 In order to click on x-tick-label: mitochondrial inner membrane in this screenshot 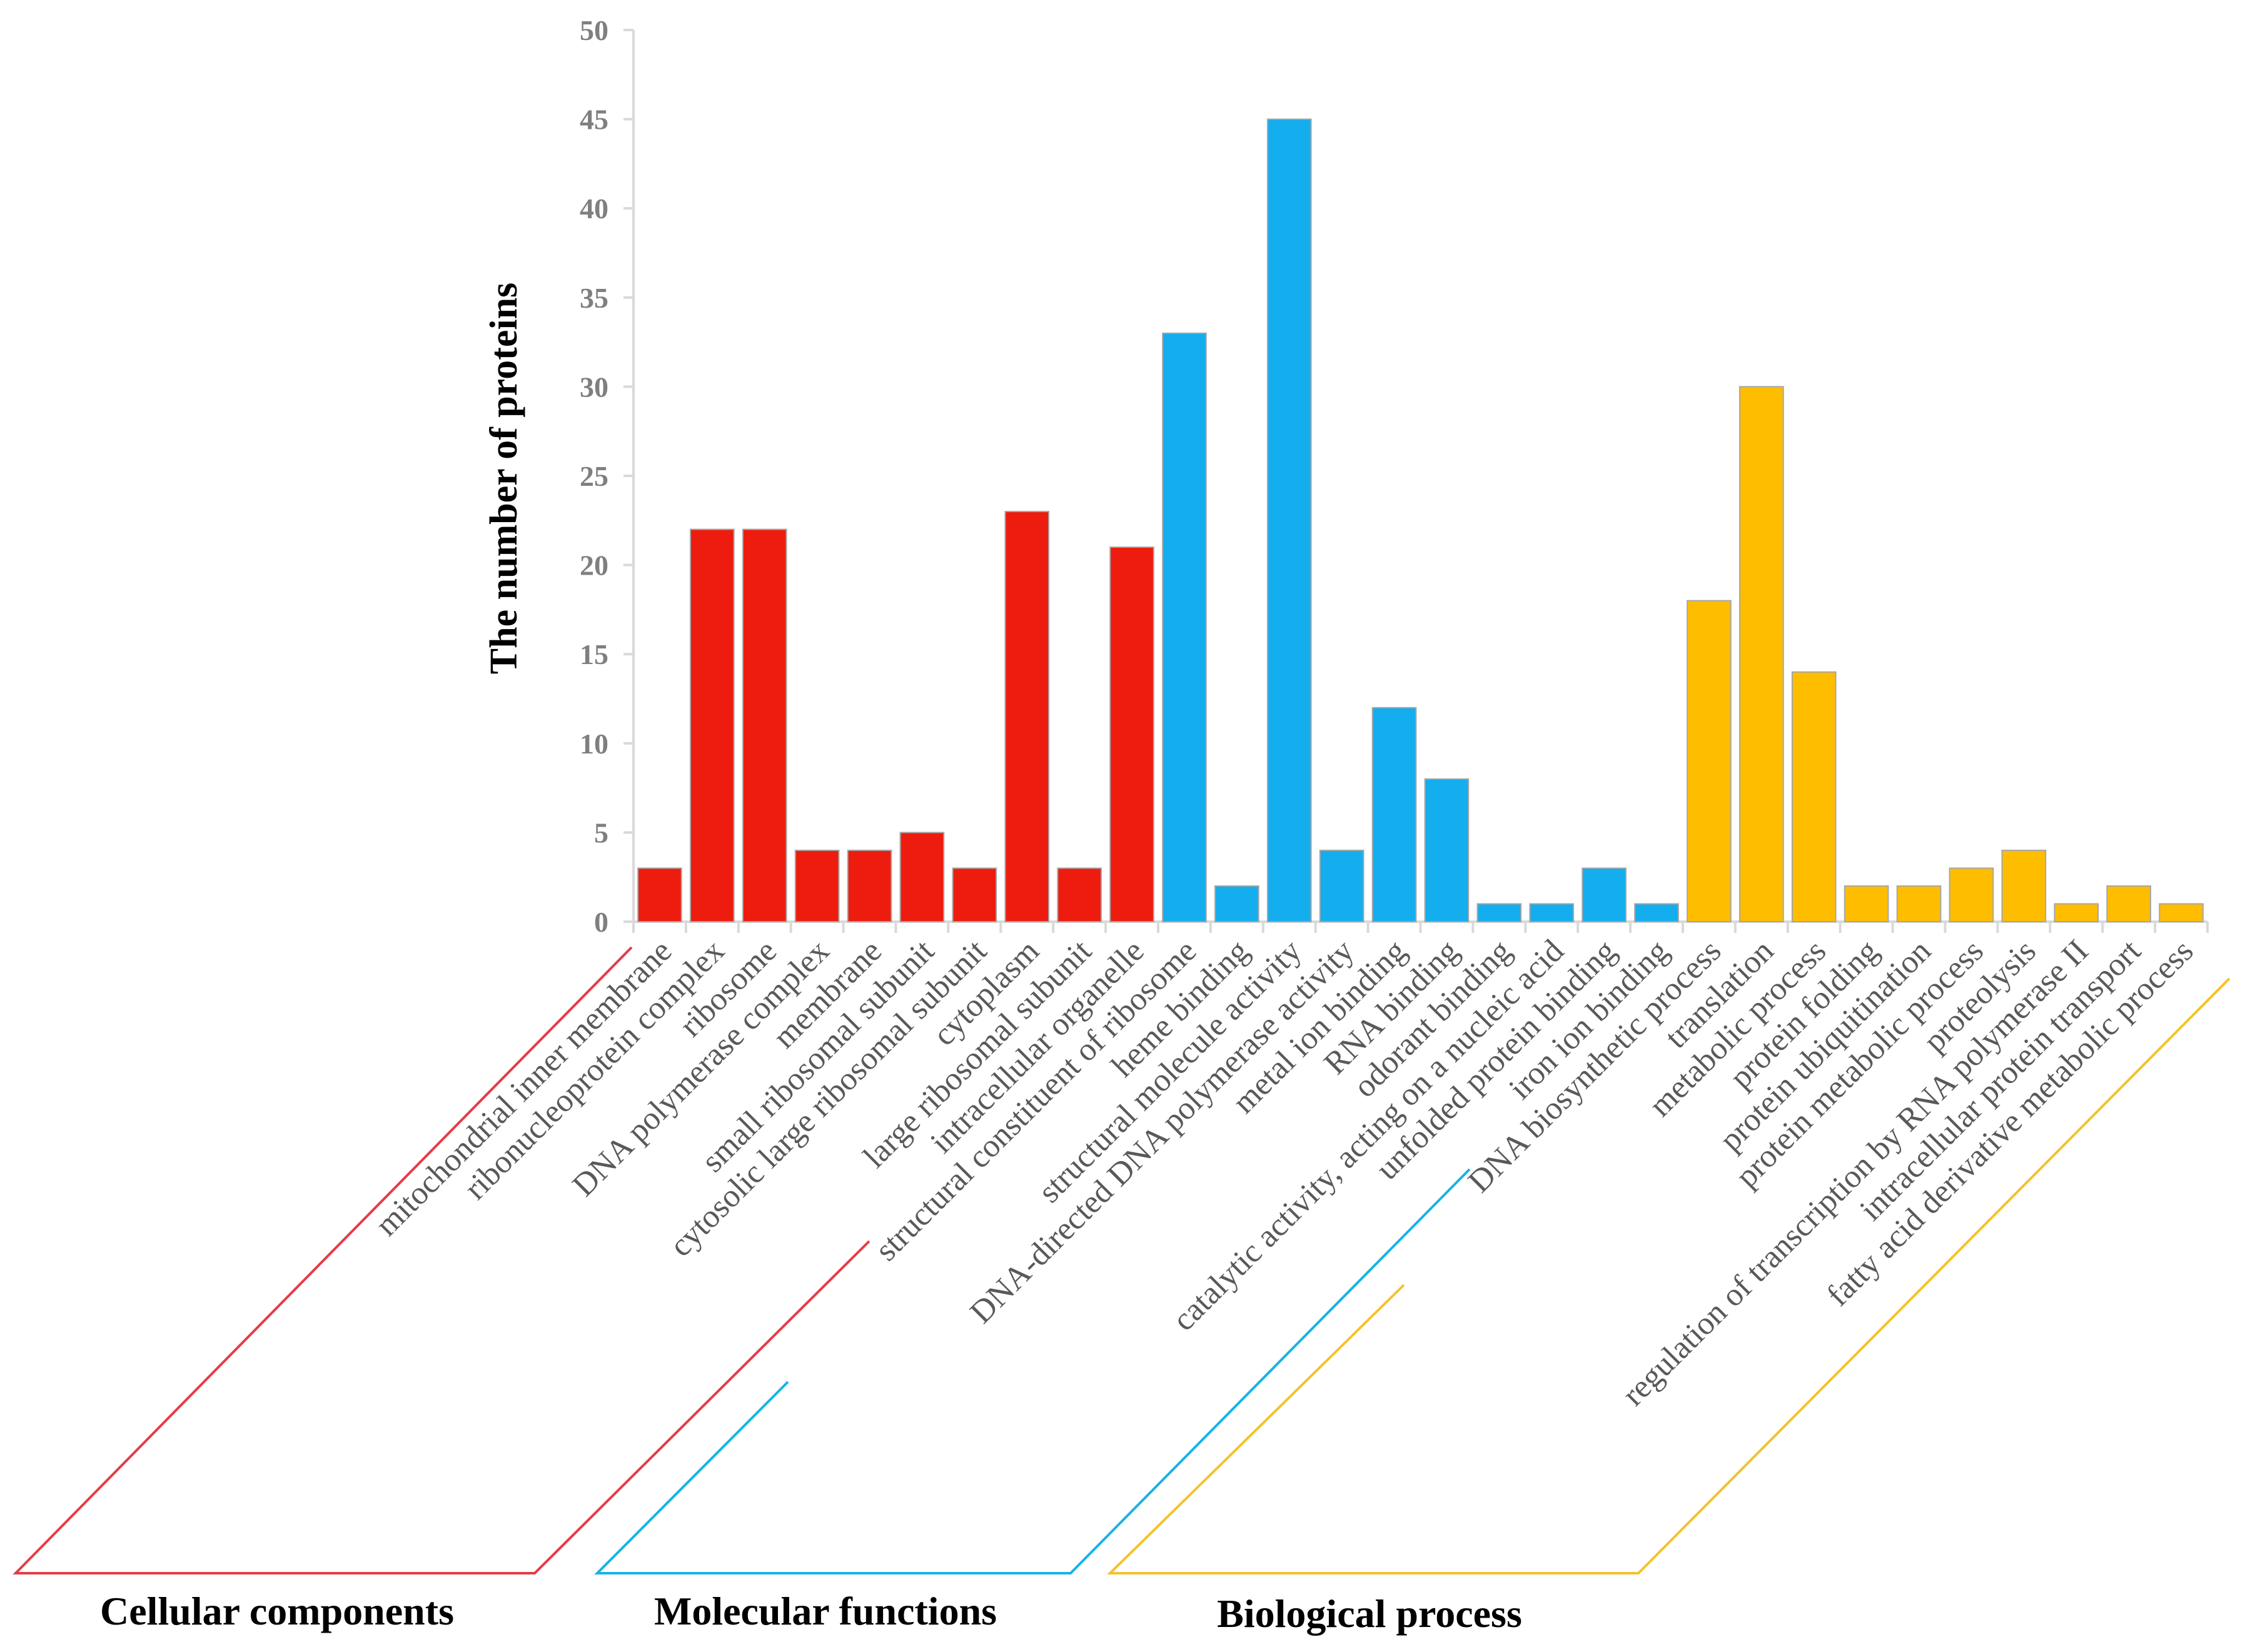, I will do `click(524, 1088)`.